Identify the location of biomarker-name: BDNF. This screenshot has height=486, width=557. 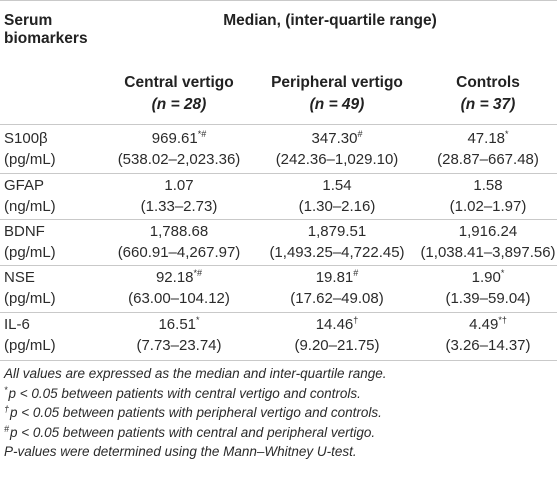
(24, 231).